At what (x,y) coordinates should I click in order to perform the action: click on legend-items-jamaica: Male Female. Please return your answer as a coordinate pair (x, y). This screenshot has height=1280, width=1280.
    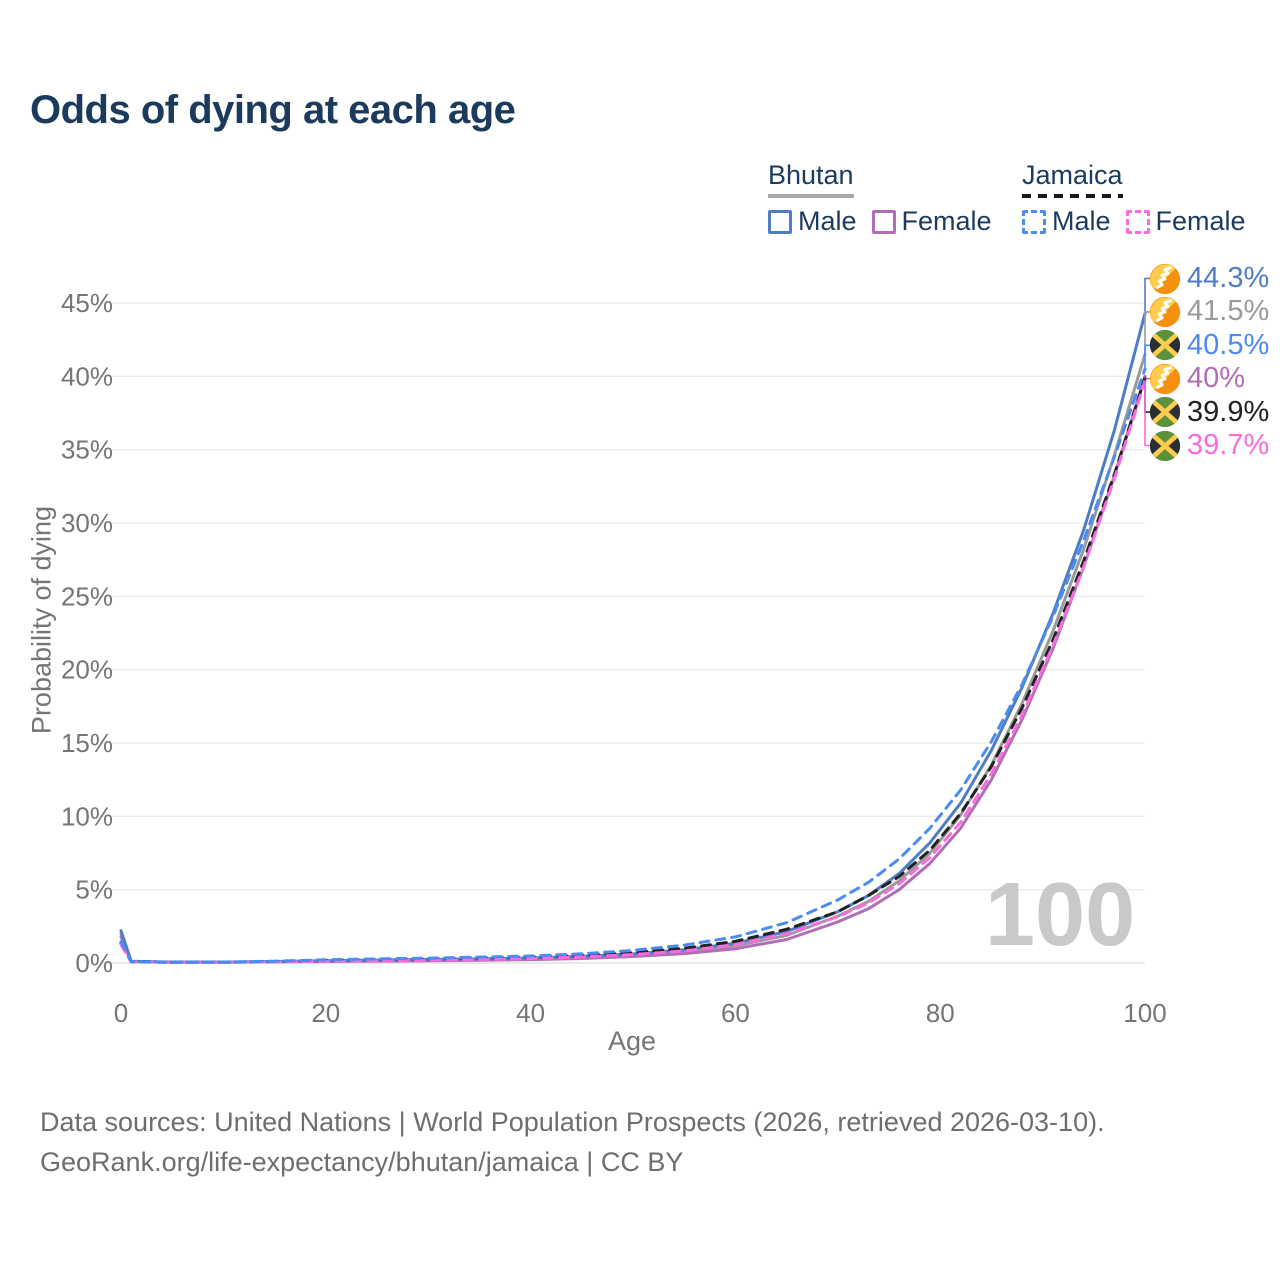
    Looking at the image, I should click on (1134, 221).